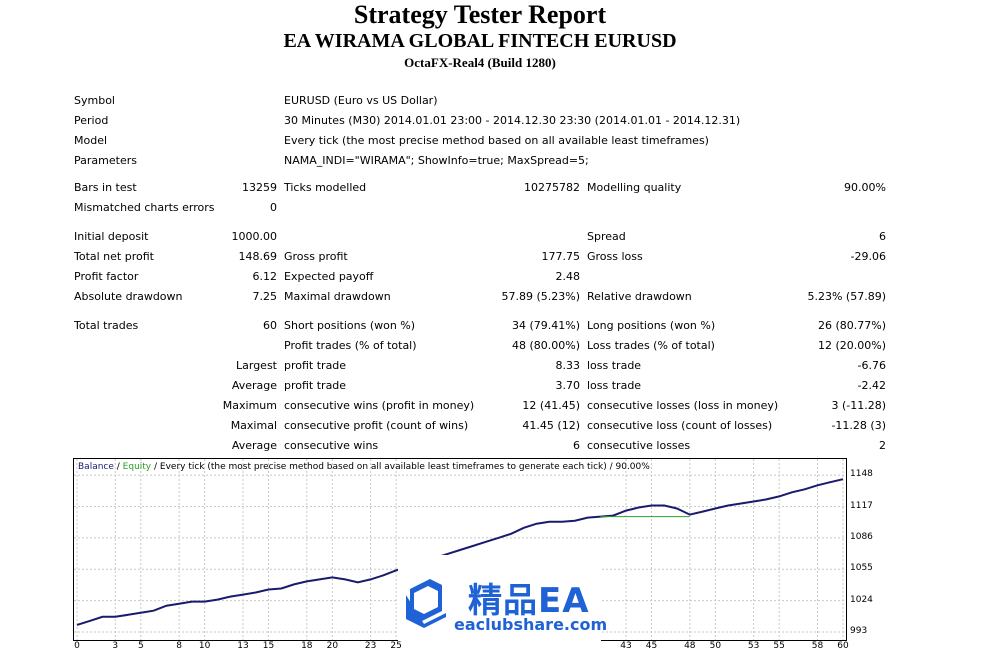 Image resolution: width=1000 pixels, height=660 pixels. I want to click on gross-profit-value: 177.75, so click(561, 256).